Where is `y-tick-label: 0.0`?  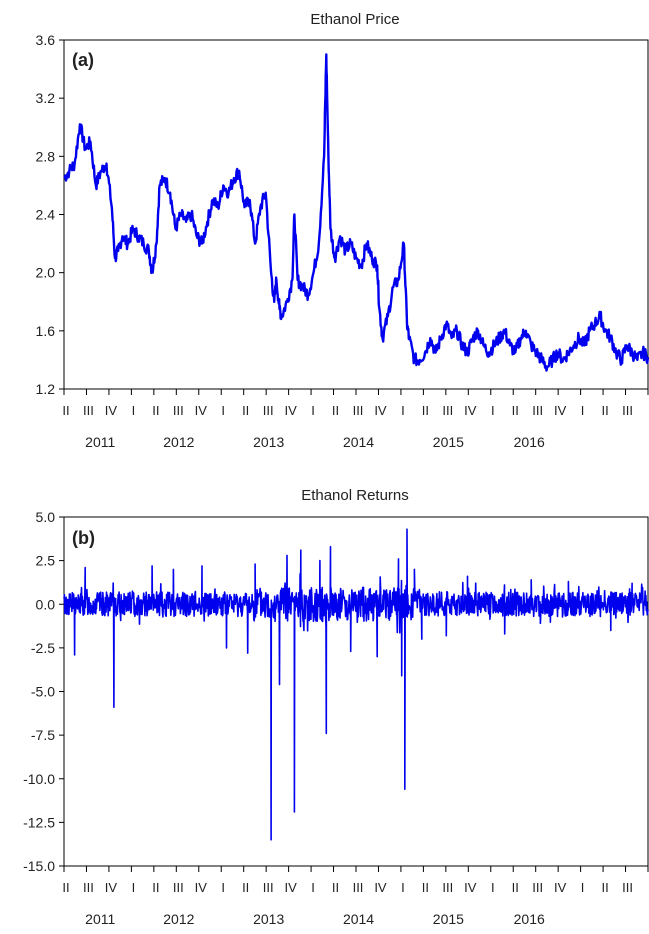 y-tick-label: 0.0 is located at coordinates (46, 604).